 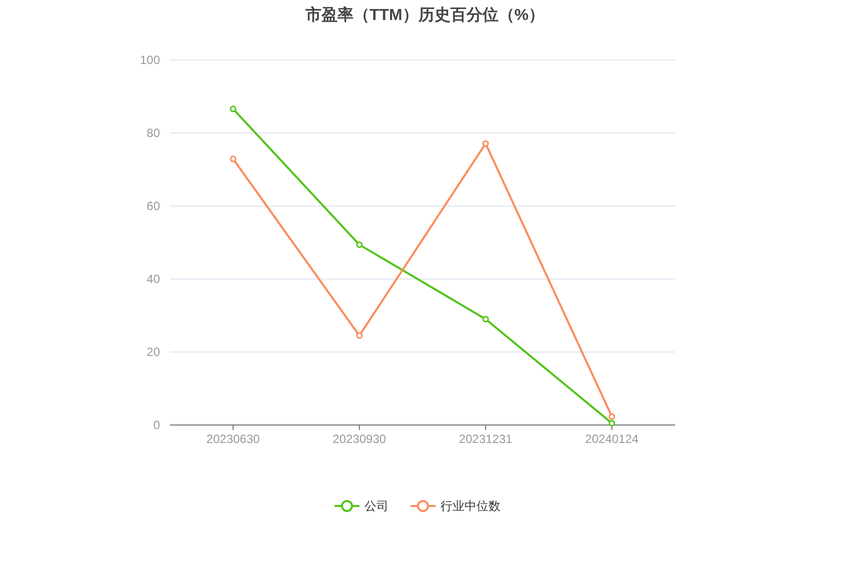 I want to click on y-tick-label: 0, so click(x=156, y=425).